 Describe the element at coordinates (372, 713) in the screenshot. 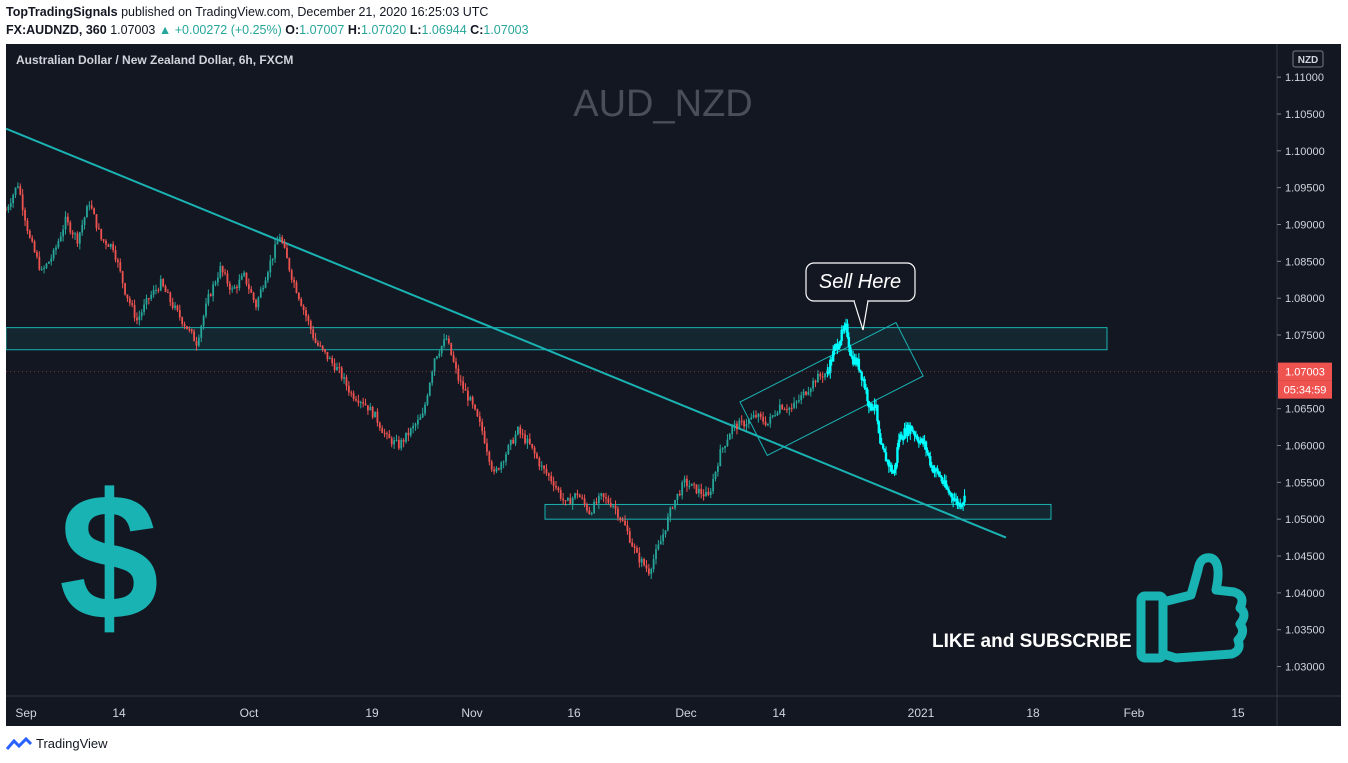

I see `x-tick-label: 19` at that location.